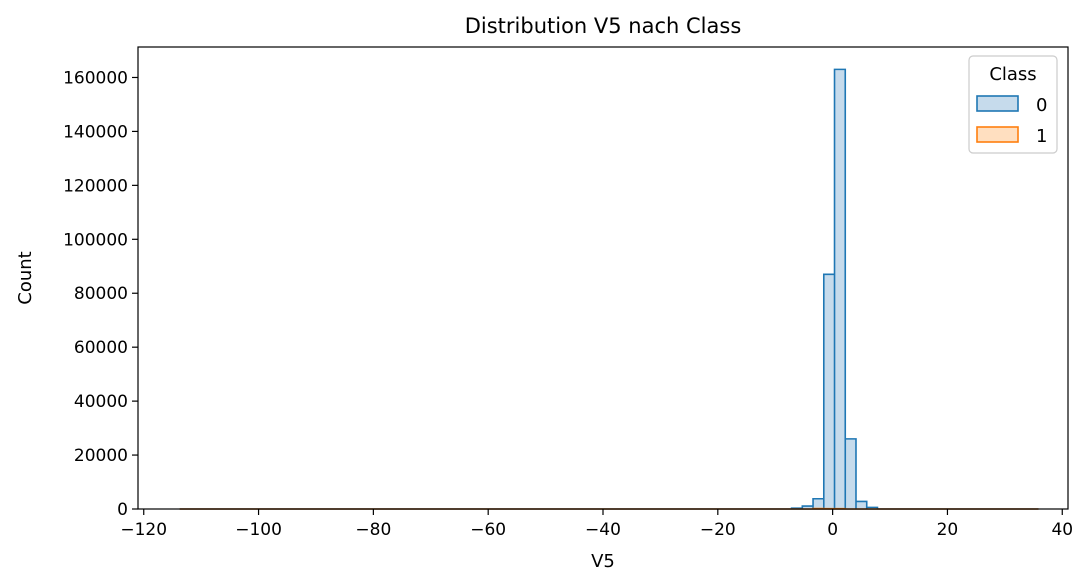  What do you see at coordinates (718, 530) in the screenshot?
I see `x-tick-label: −20` at bounding box center [718, 530].